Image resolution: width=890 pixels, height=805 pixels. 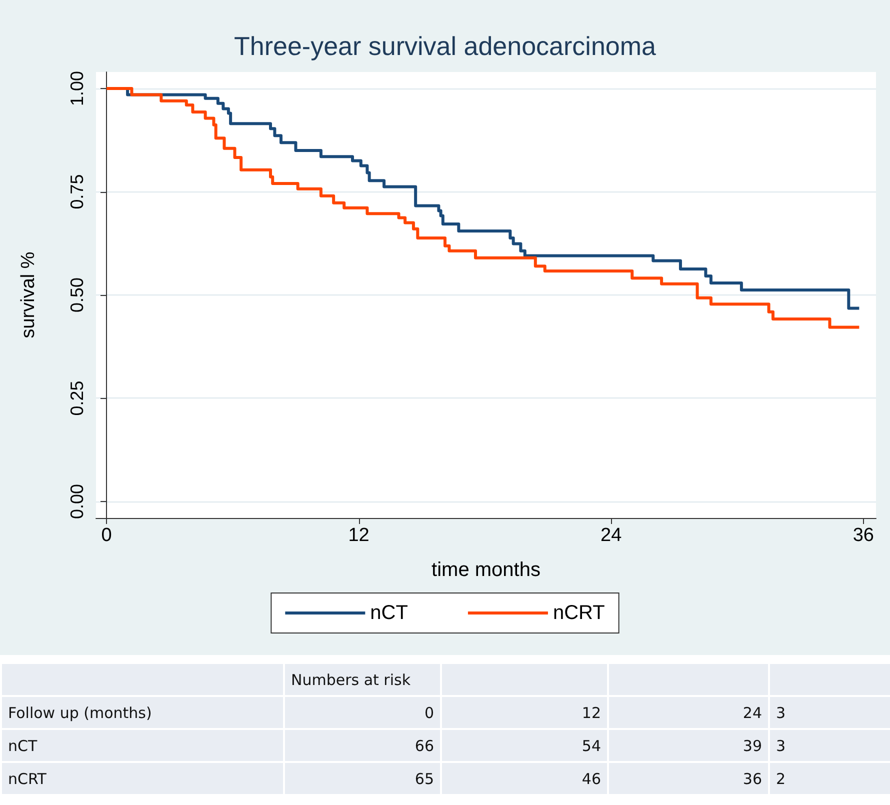 What do you see at coordinates (77, 88) in the screenshot?
I see `y-tick-label: 1.00` at bounding box center [77, 88].